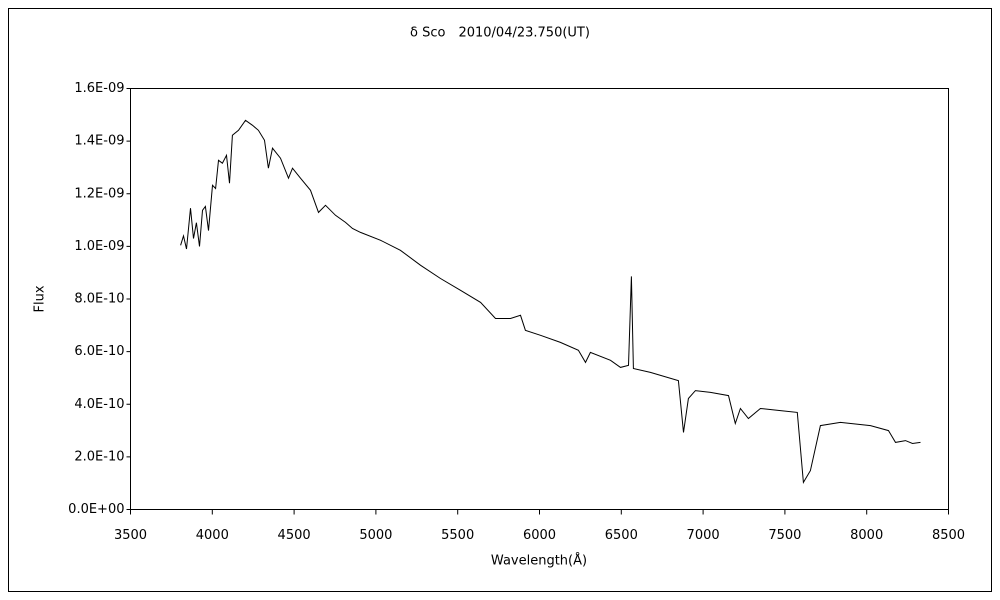 The width and height of the screenshot is (1000, 600). I want to click on chart-title: δ Sco 2010/04/23.750(UT), so click(500, 33).